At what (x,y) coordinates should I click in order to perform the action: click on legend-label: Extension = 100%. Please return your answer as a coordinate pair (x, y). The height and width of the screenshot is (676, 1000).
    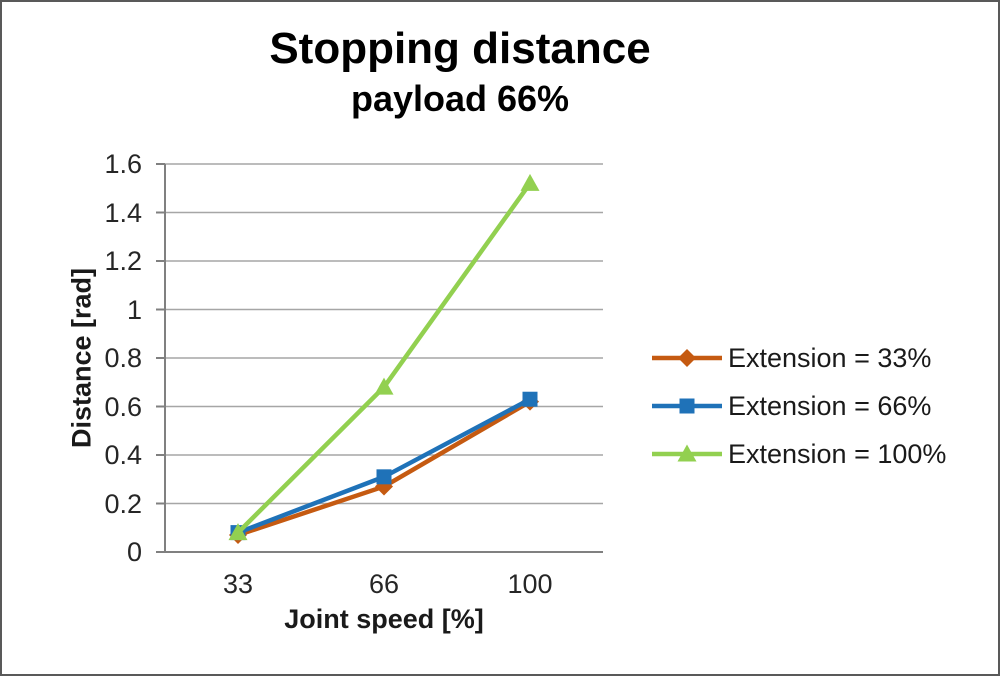
    Looking at the image, I should click on (837, 453).